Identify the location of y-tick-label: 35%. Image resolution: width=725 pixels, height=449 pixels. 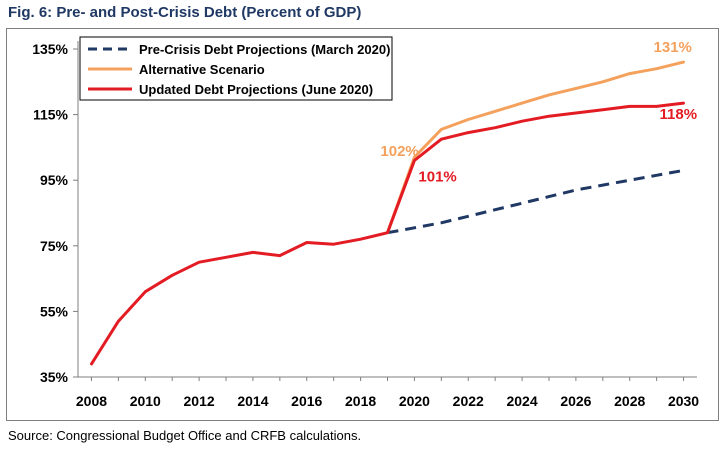
(54, 377).